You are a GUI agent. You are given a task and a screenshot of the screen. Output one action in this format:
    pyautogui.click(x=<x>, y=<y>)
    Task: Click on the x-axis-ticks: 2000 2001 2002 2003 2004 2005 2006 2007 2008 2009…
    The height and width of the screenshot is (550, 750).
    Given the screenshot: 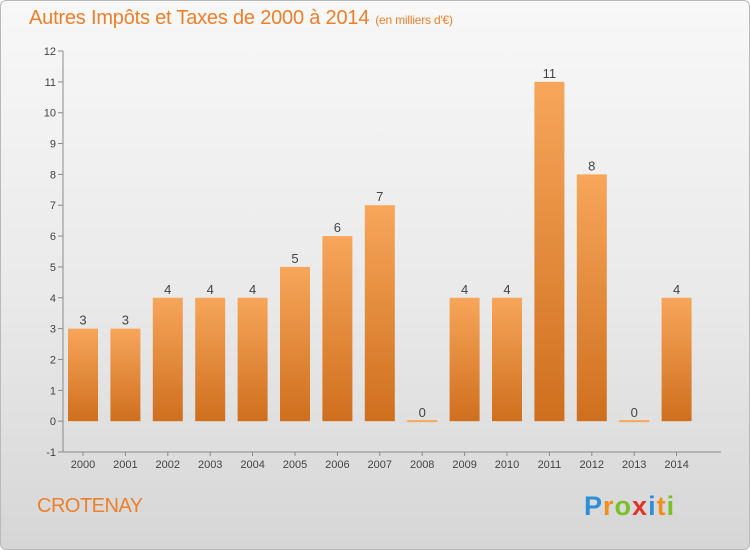 What is the action you would take?
    pyautogui.click(x=380, y=461)
    